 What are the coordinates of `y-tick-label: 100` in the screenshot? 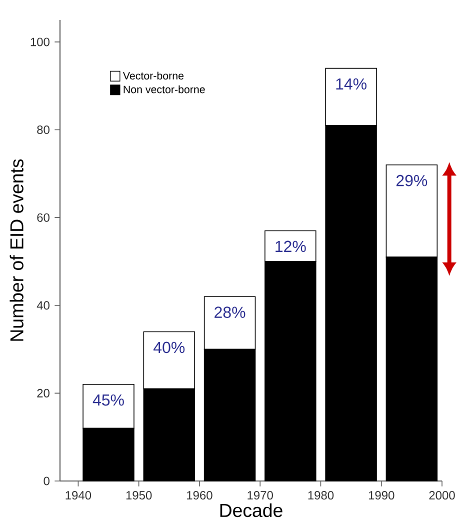 It's located at (40, 42).